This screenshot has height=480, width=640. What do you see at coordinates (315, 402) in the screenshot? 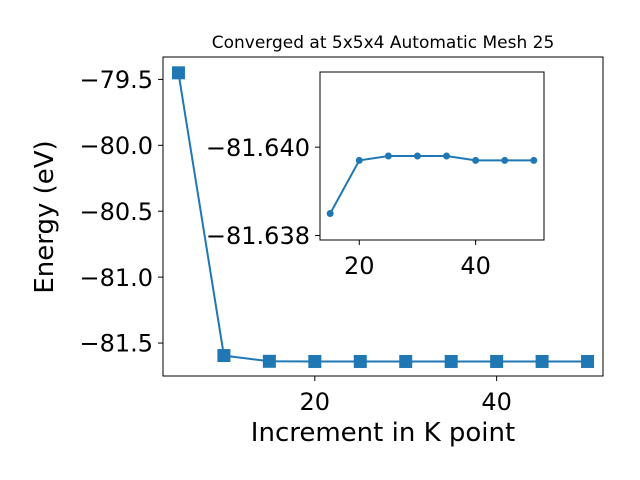
I see `main-x-tick-label: 20` at bounding box center [315, 402].